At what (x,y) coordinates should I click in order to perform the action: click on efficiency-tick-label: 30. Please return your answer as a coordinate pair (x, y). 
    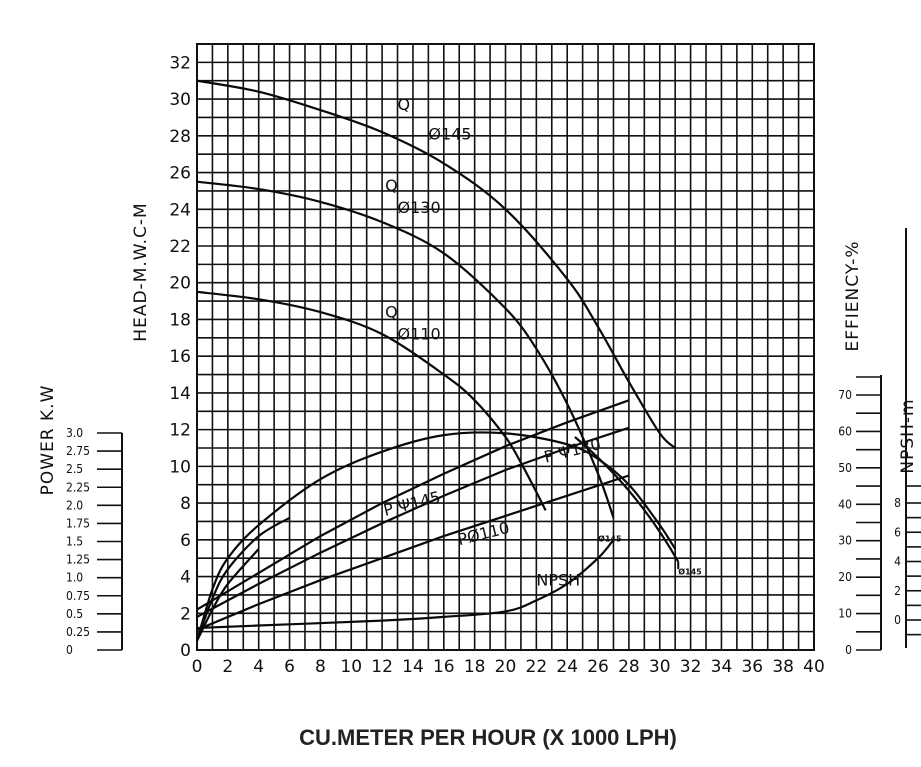
    Looking at the image, I should click on (845, 541).